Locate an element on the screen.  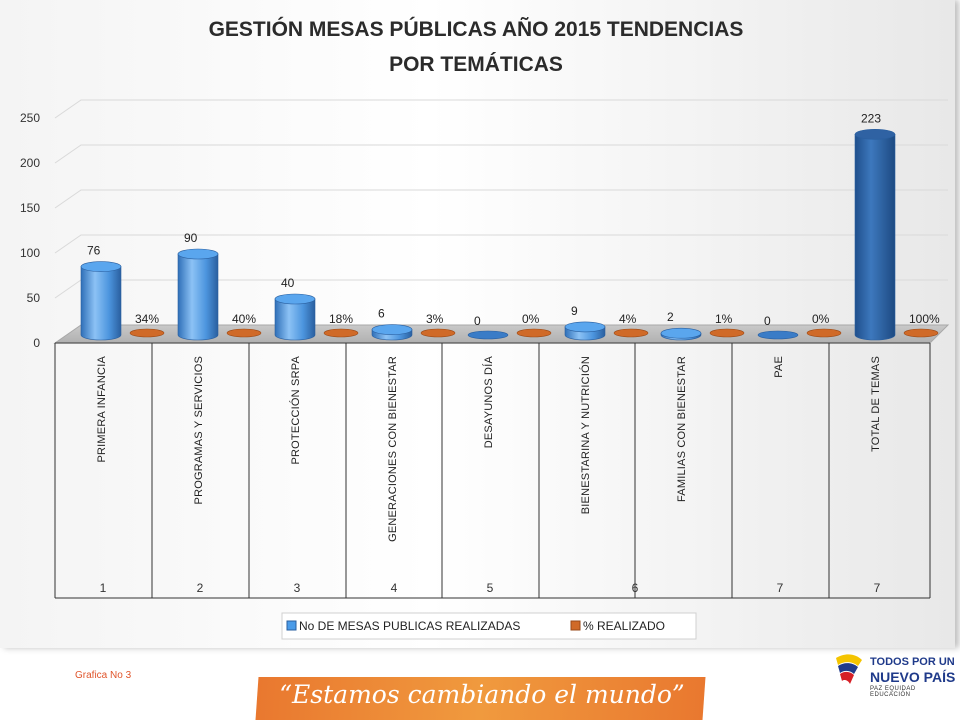
legend-label-mesas: No DE MESAS PUBLICAS REALIZADAS is located at coordinates (409, 626).